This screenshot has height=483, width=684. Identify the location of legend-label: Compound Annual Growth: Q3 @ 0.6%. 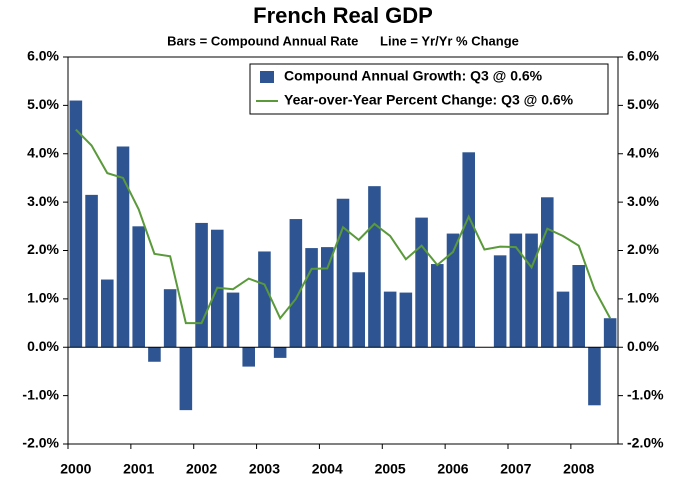
(413, 76).